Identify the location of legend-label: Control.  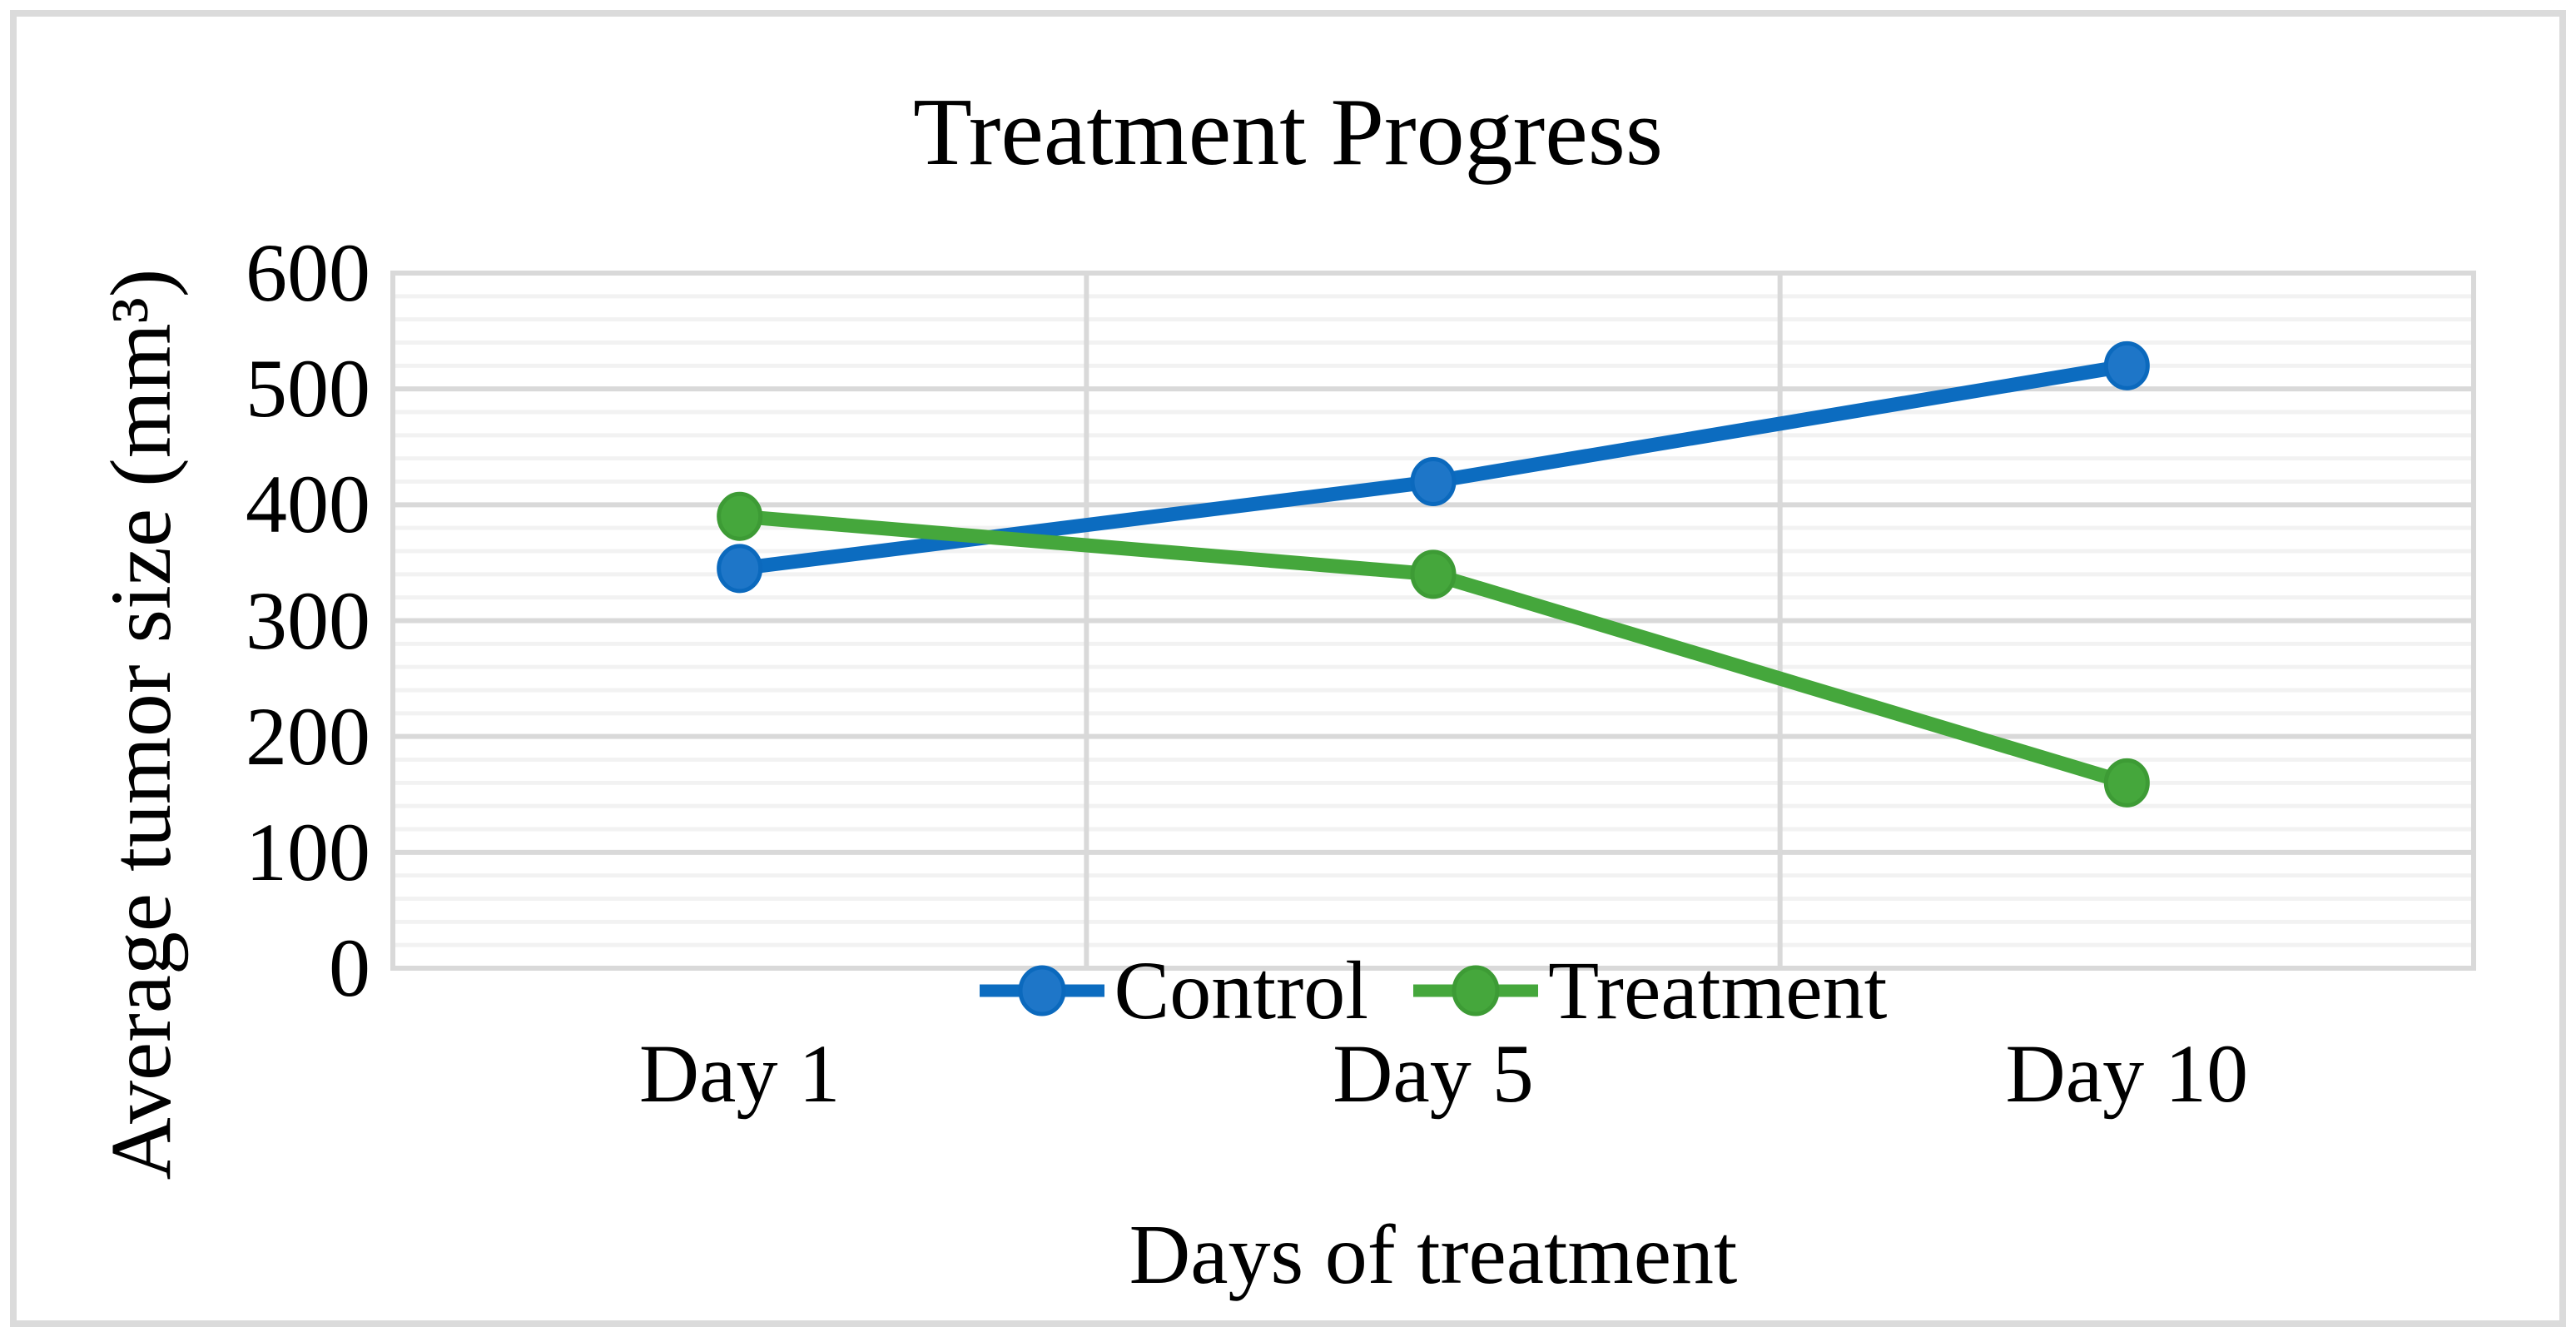
(1241, 990).